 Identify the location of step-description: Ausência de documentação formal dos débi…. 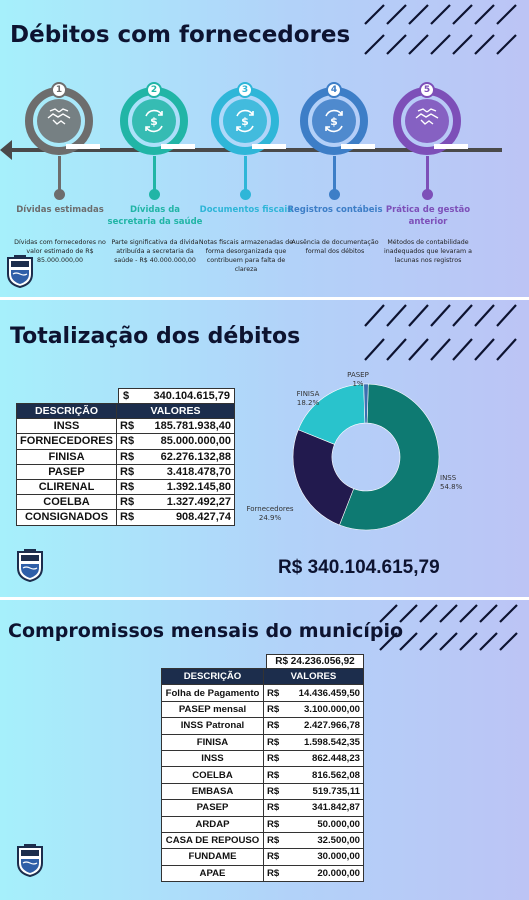
(335, 247).